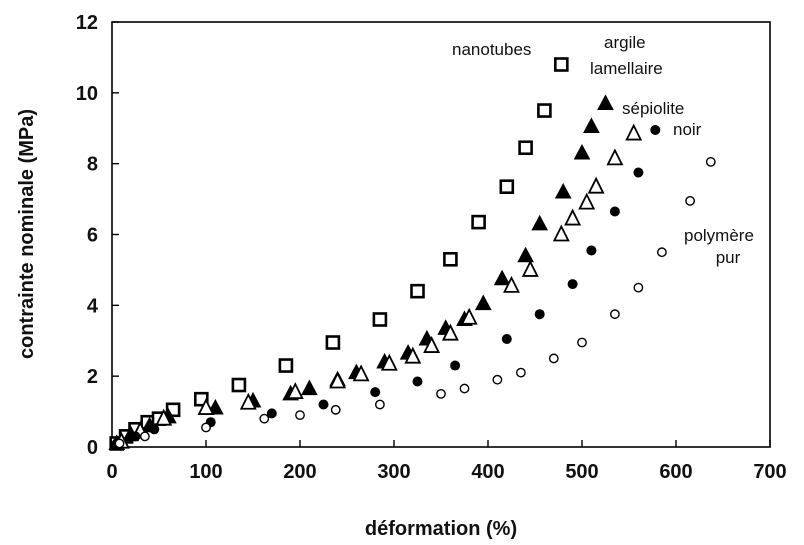 Image resolution: width=804 pixels, height=545 pixels. I want to click on x-tick-label: 200, so click(299, 472).